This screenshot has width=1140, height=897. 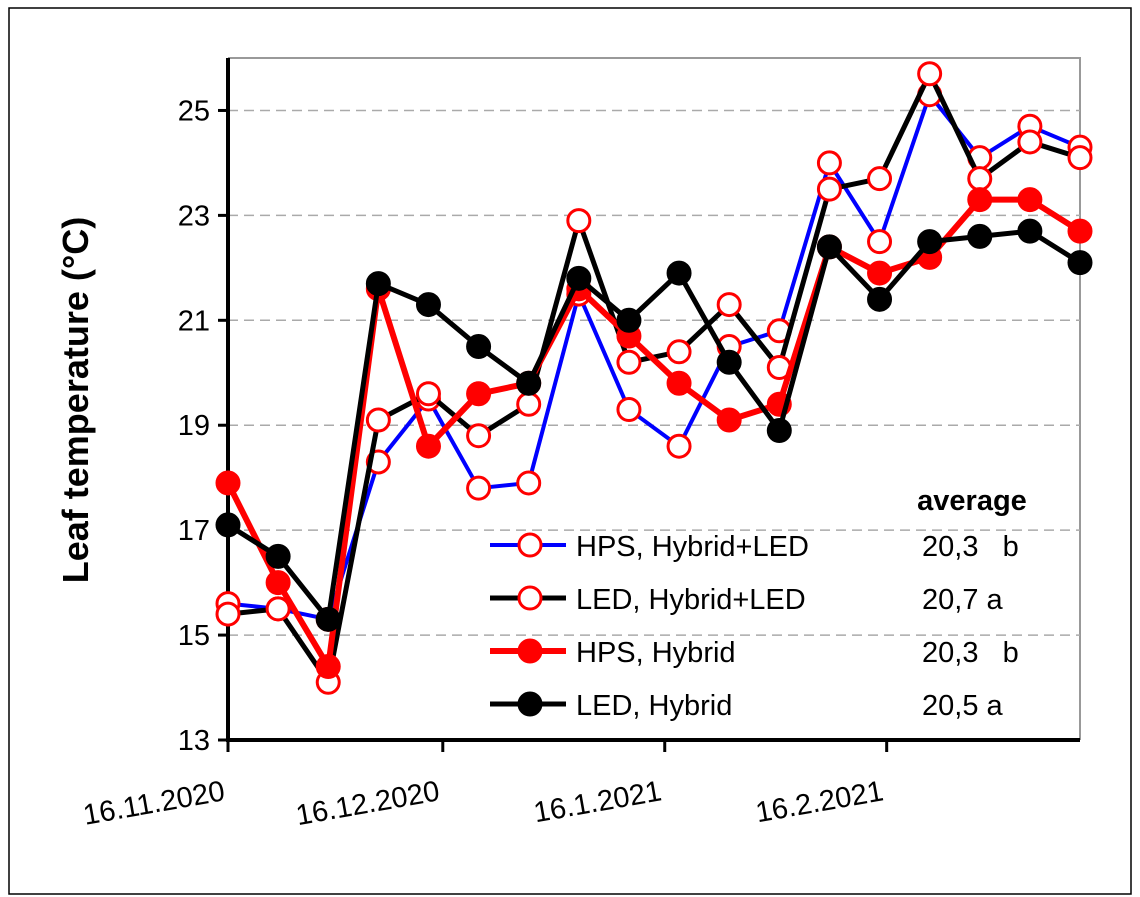 I want to click on legend-average: 20,7 a, so click(x=962, y=600).